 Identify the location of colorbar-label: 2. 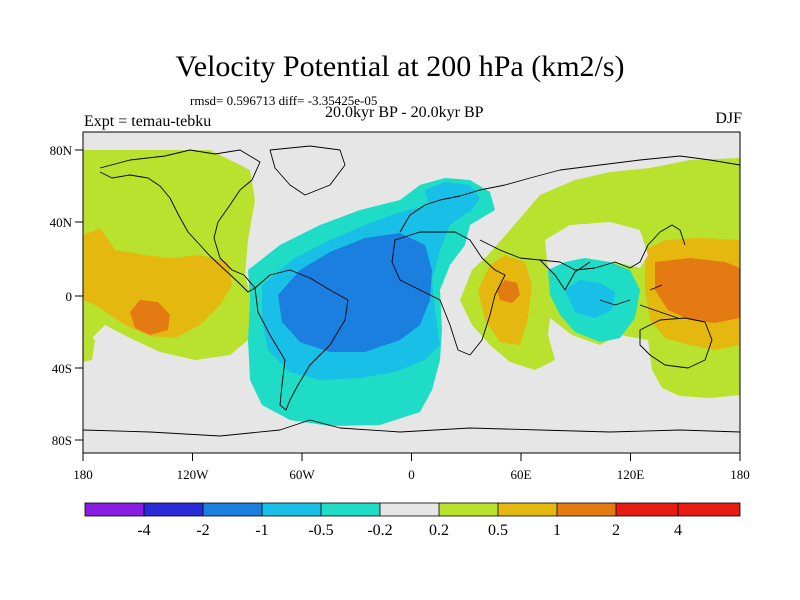
(616, 530).